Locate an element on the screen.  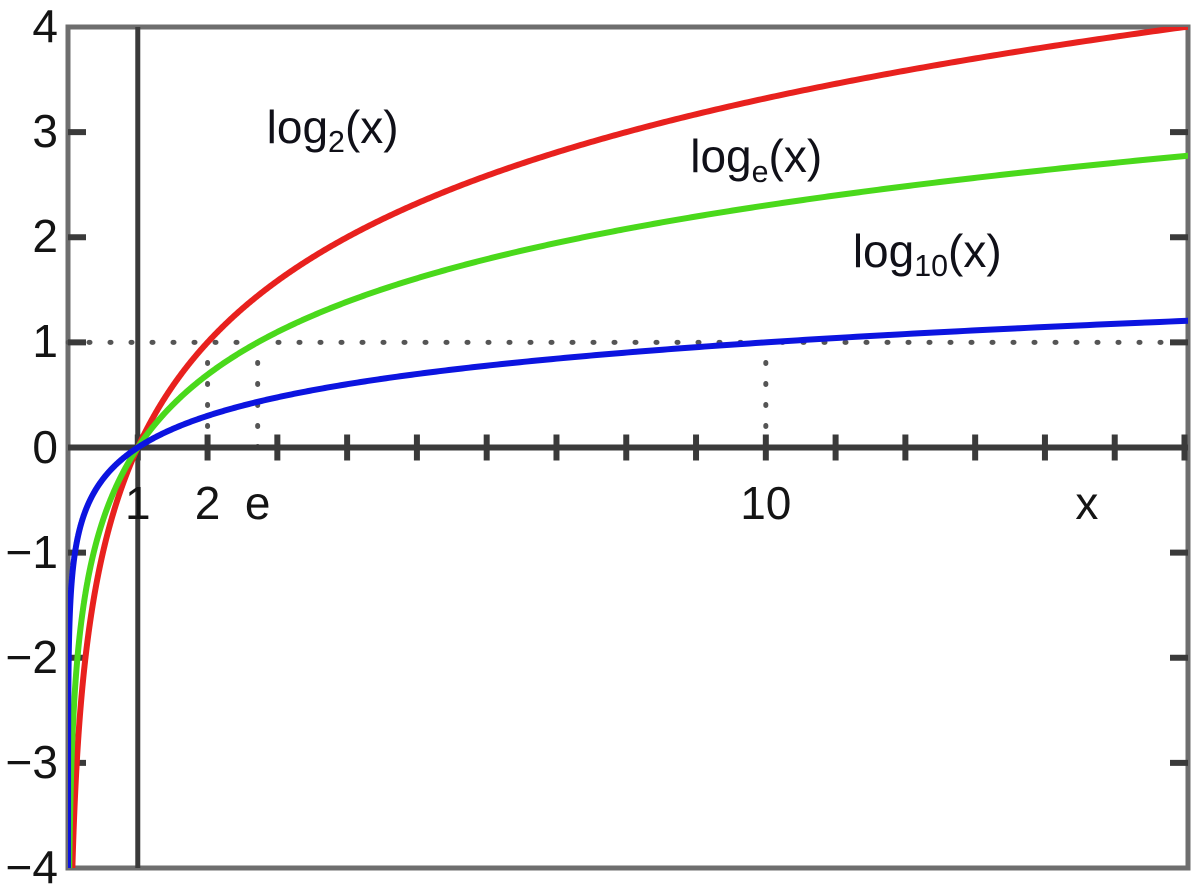
y-tick-label-1: 1 is located at coordinates (45, 341).